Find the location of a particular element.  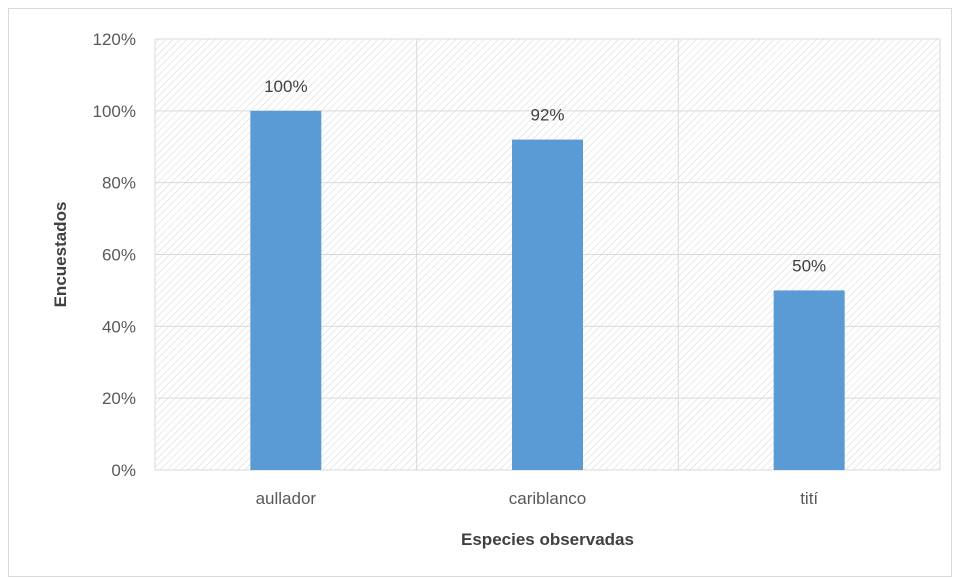

x-tick-label-1: aullador is located at coordinates (286, 498).